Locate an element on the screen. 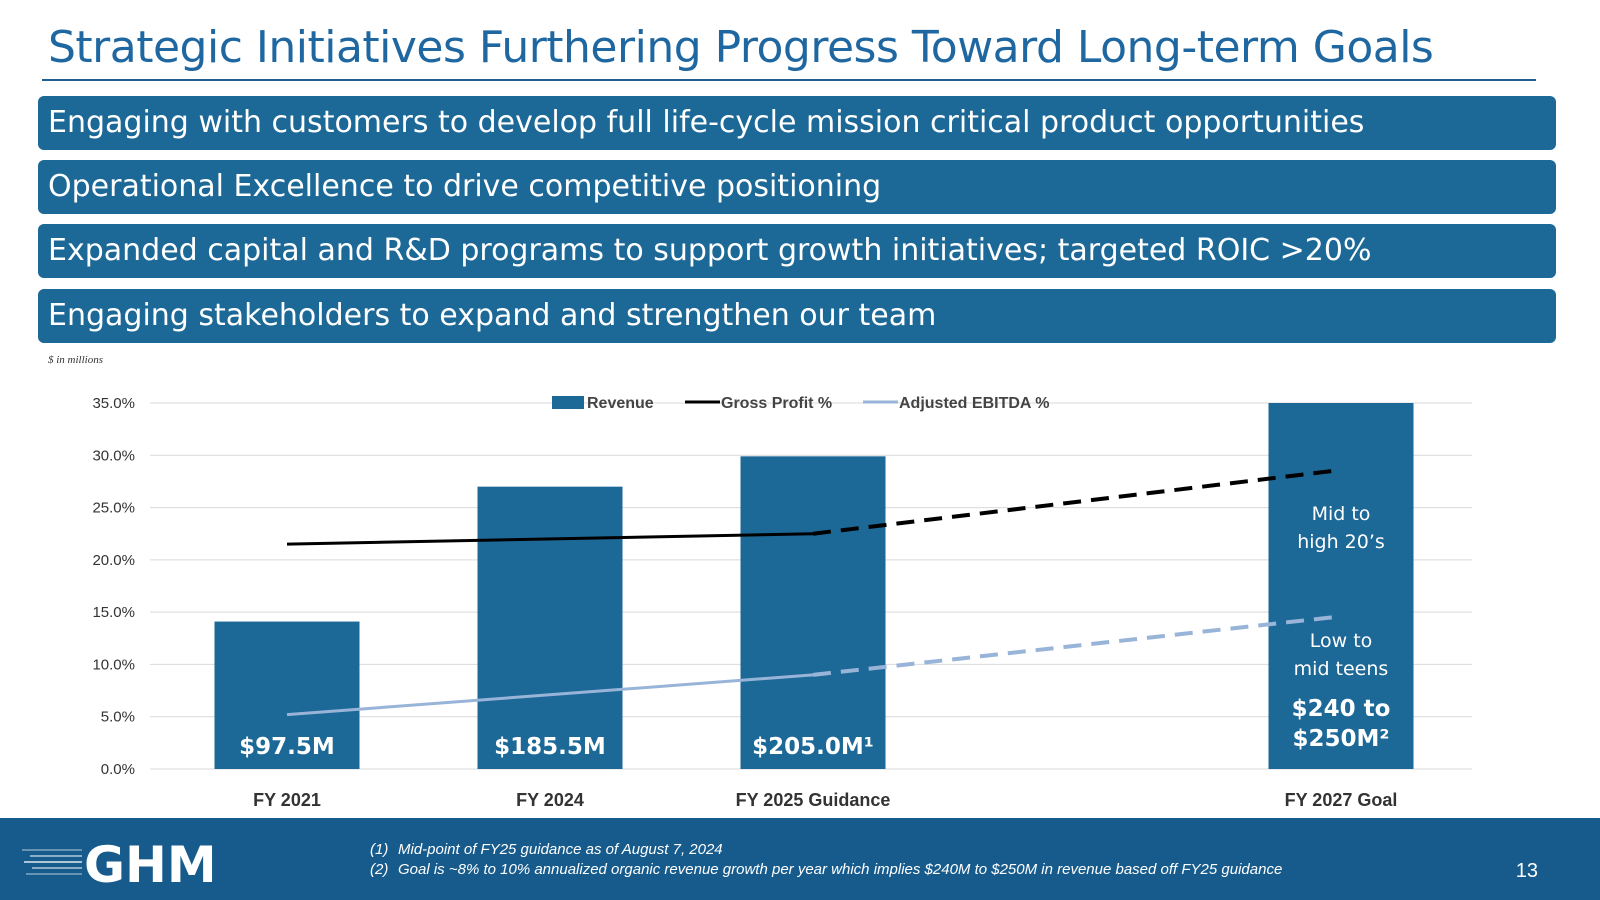 The height and width of the screenshot is (900, 1600). x-category-label: FY 2021 is located at coordinates (287, 800).